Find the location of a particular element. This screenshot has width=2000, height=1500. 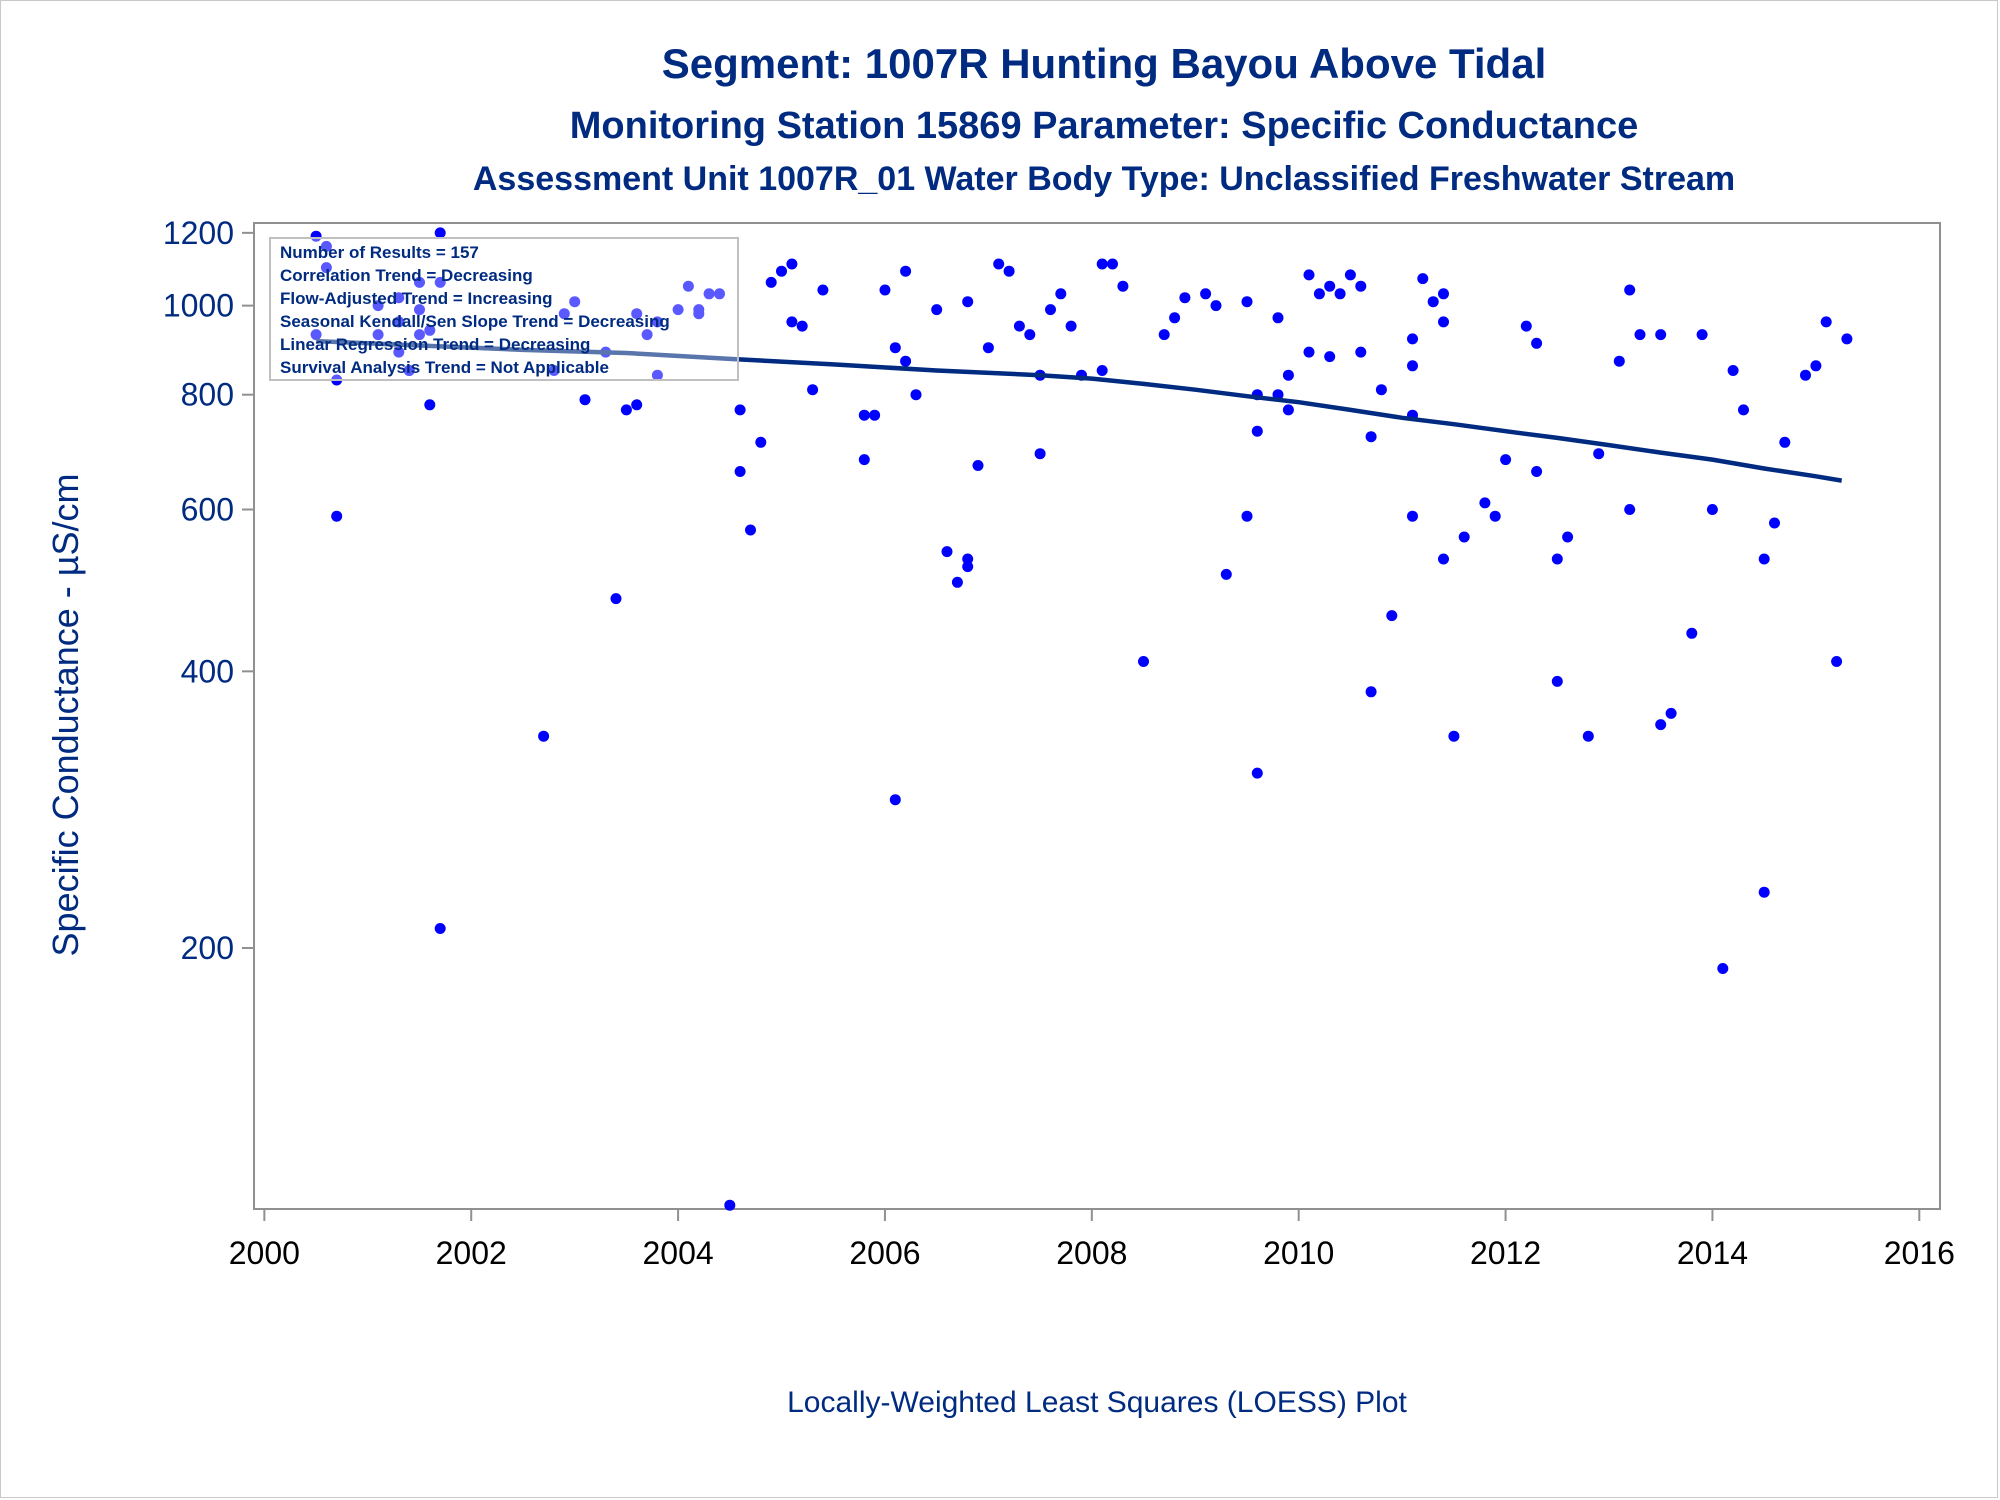

stats-legend-line: Survival Analysis Trend = Not Applicable is located at coordinates (444, 367).